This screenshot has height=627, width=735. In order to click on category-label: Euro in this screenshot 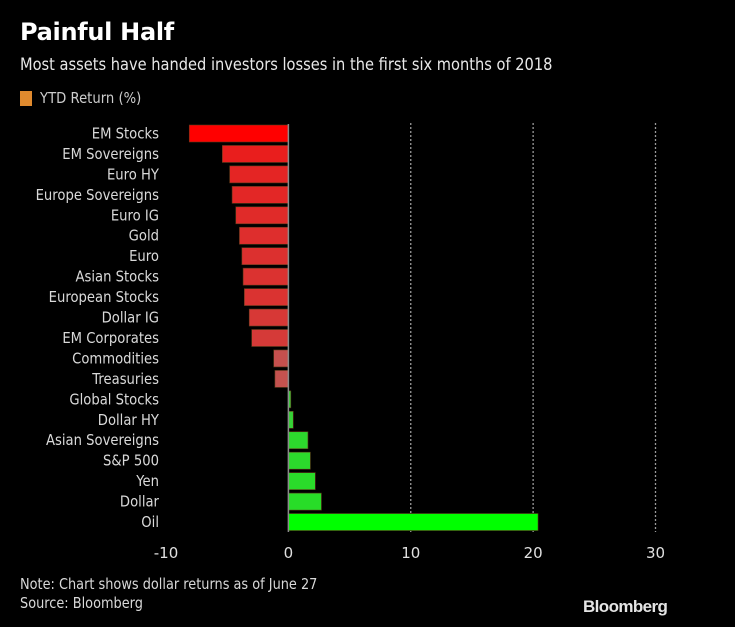, I will do `click(144, 256)`.